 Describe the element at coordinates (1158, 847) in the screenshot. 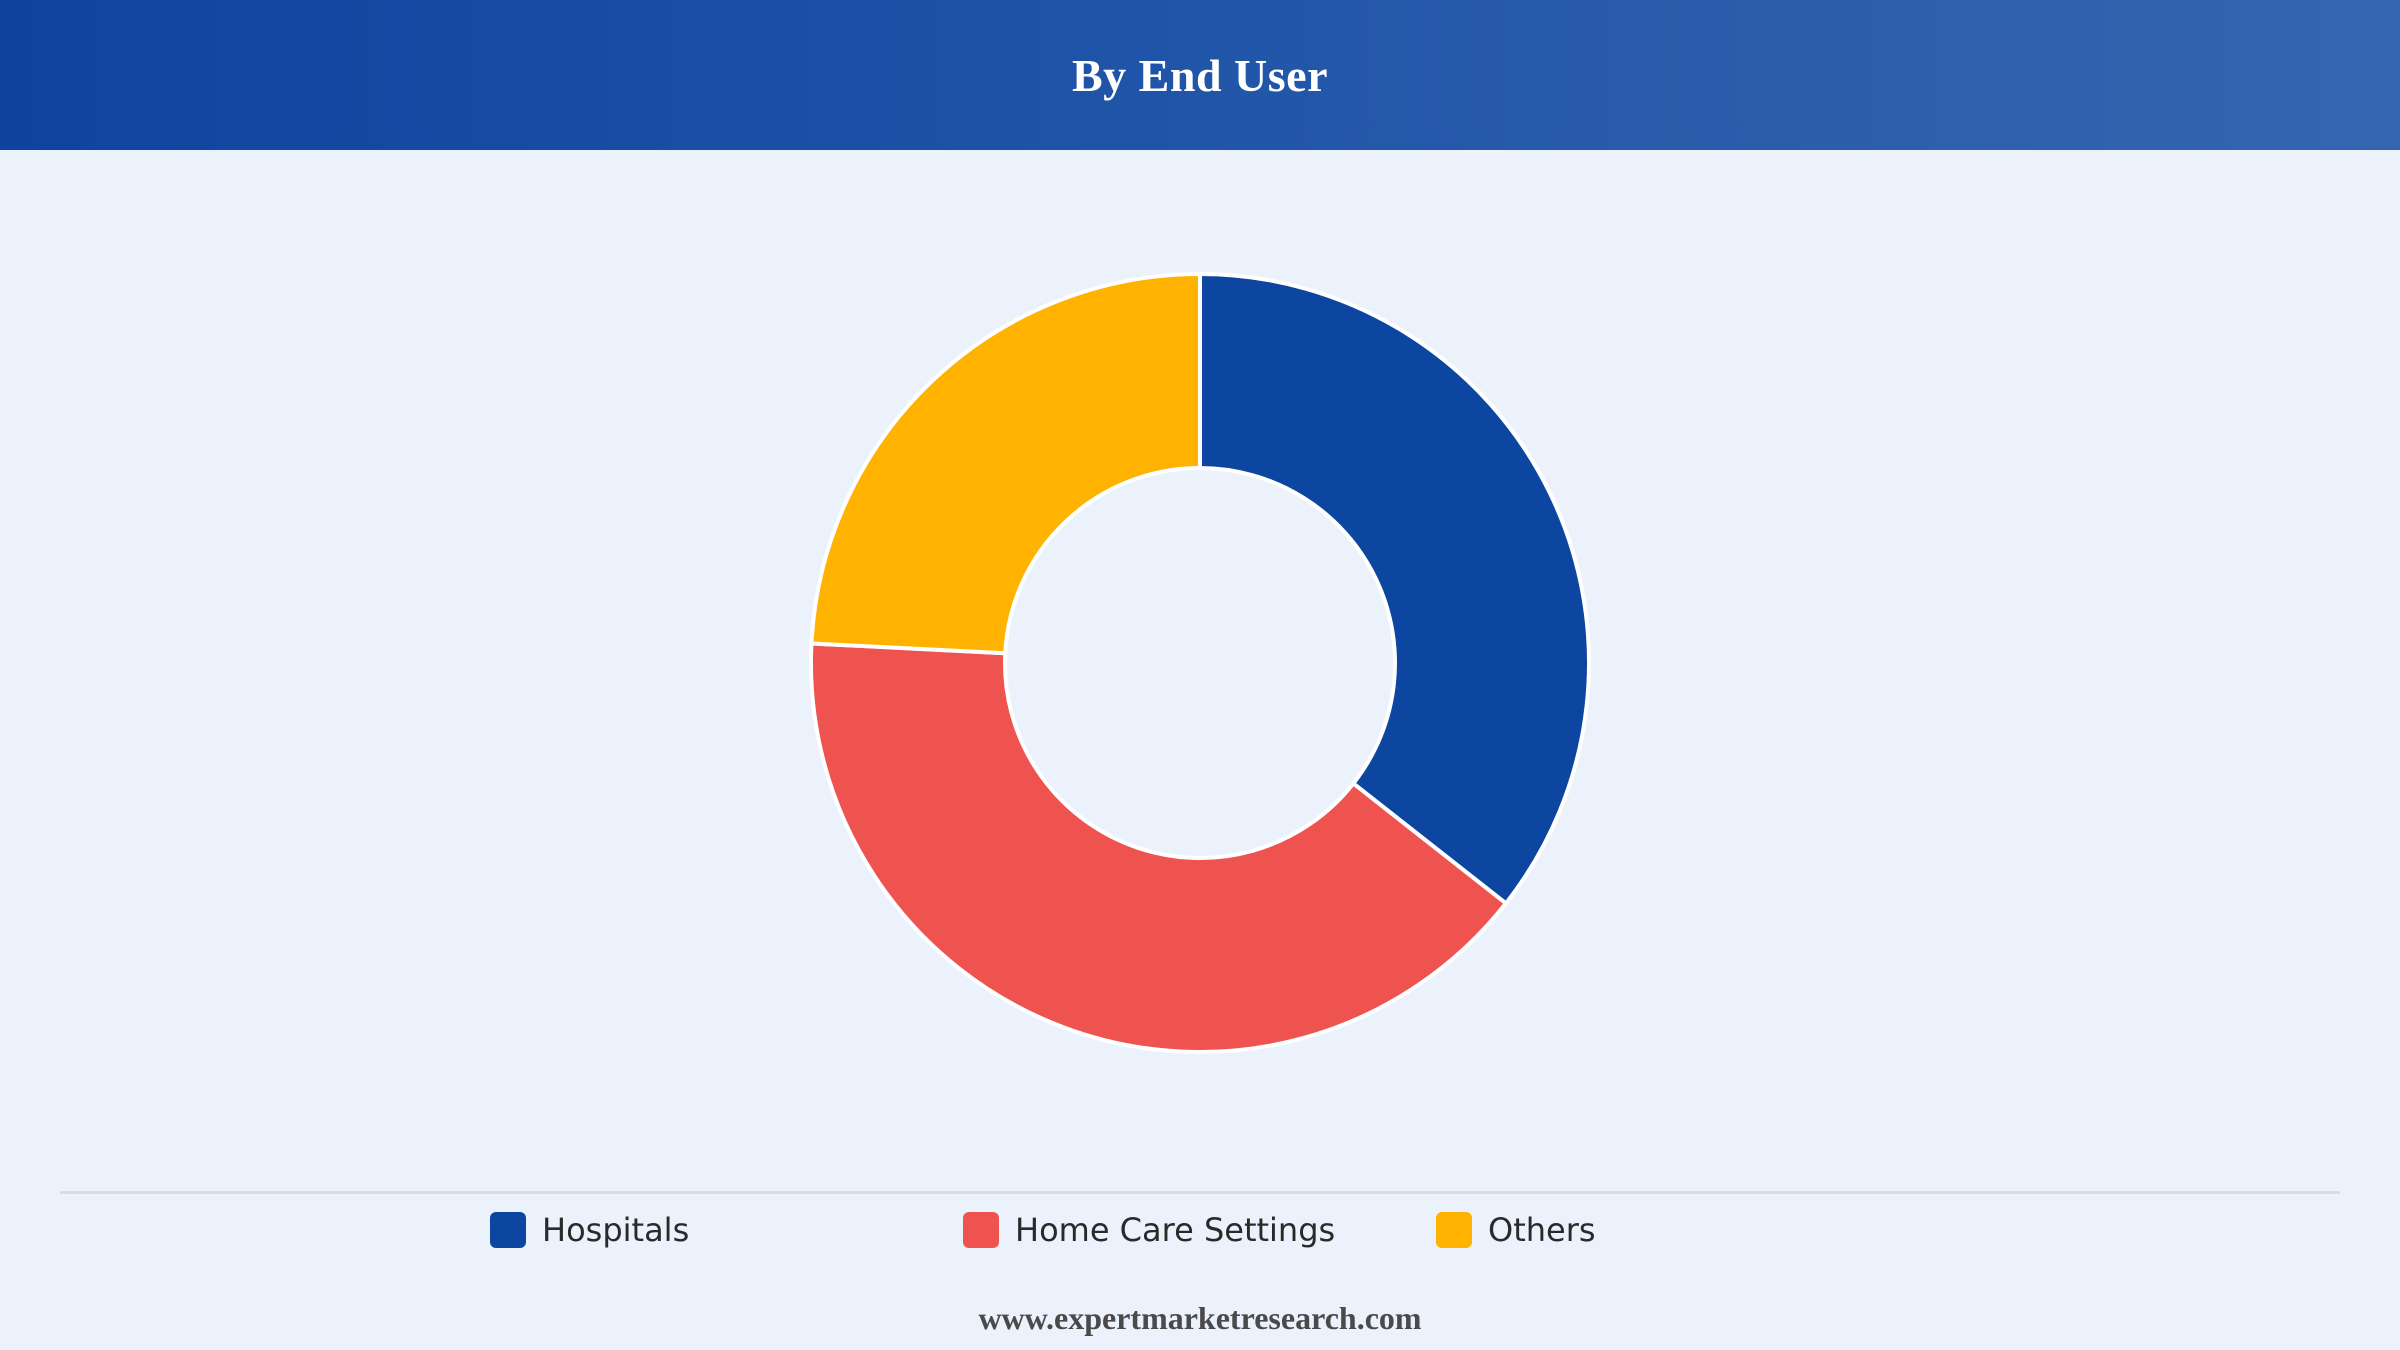

I see `donut-slice-home-care-settings` at that location.